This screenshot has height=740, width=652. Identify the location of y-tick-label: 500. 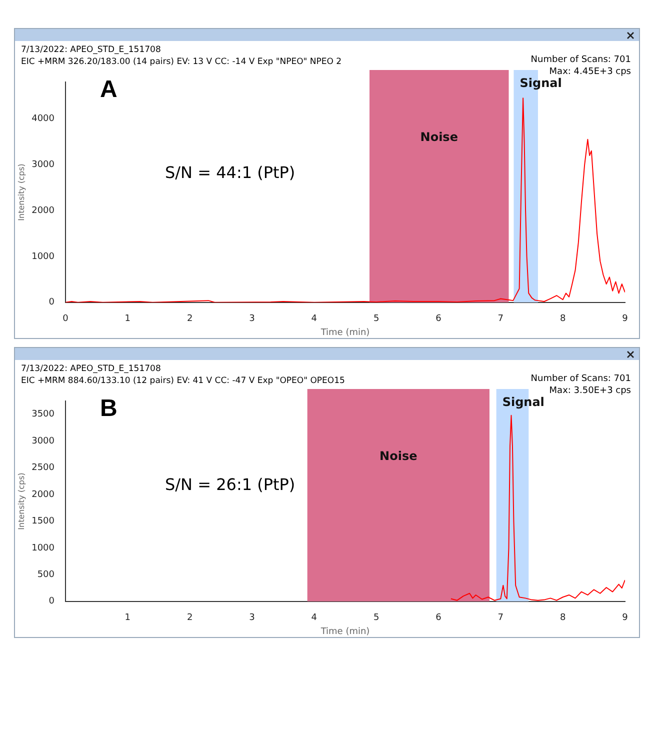
(46, 575).